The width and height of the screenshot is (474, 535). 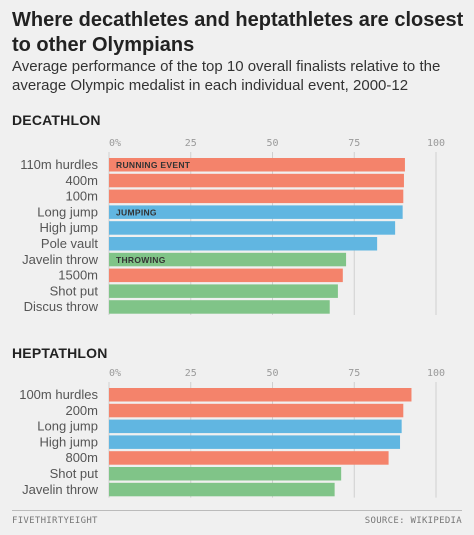 What do you see at coordinates (81, 180) in the screenshot?
I see `category-label-400m: 400m` at bounding box center [81, 180].